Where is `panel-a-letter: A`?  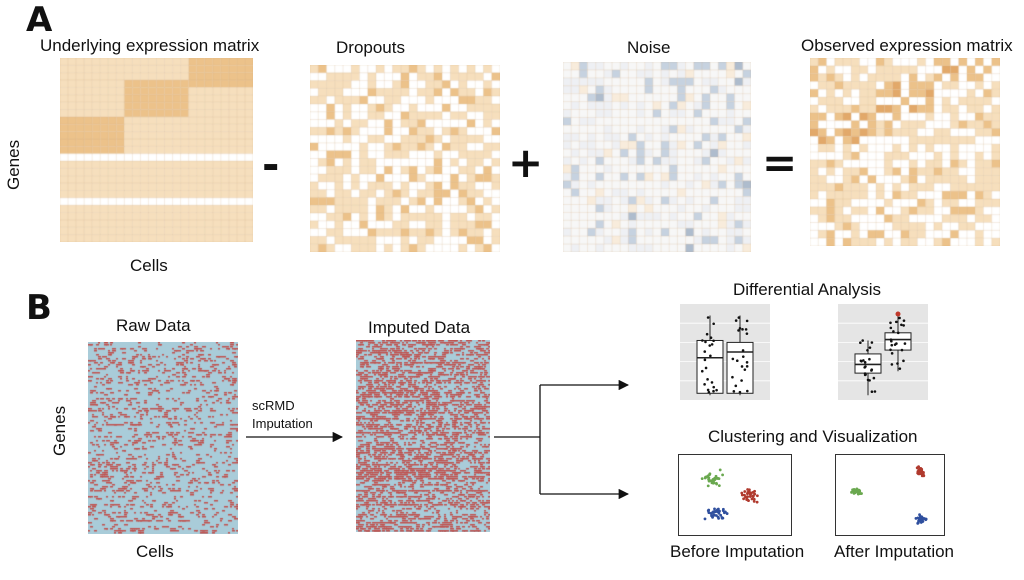 panel-a-letter: A is located at coordinates (39, 20).